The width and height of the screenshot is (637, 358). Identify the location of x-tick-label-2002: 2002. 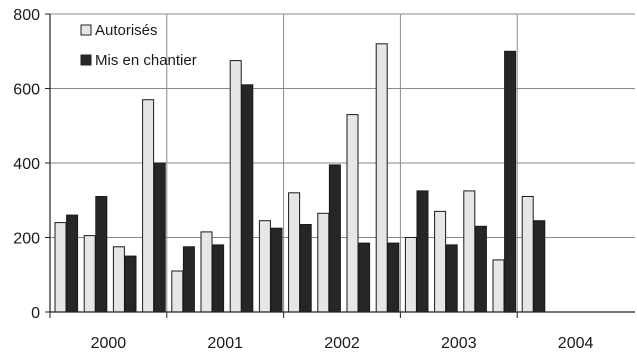
(342, 343).